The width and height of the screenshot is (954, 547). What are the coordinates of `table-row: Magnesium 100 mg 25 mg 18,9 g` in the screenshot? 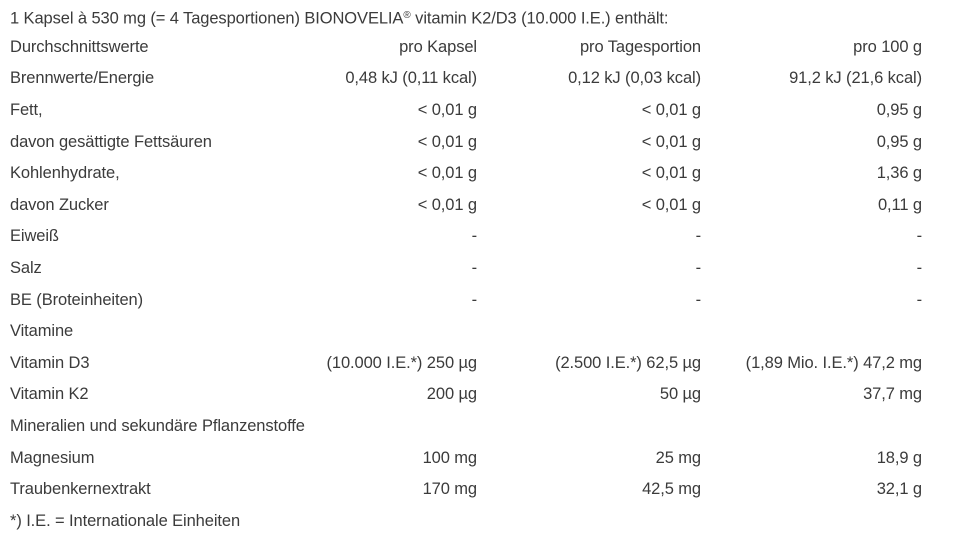 It's located at (477, 458).